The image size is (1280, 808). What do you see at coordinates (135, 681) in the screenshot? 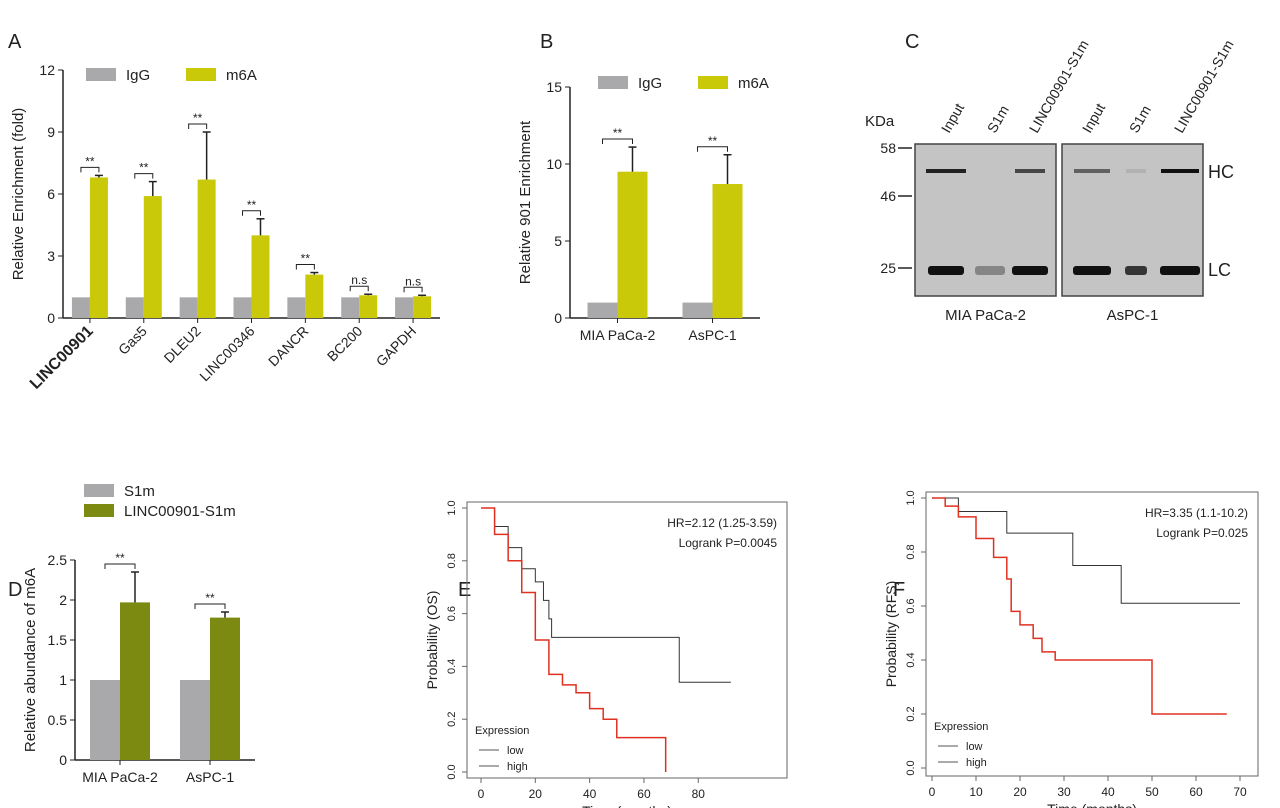
I see `bar-linc00901-s1m` at bounding box center [135, 681].